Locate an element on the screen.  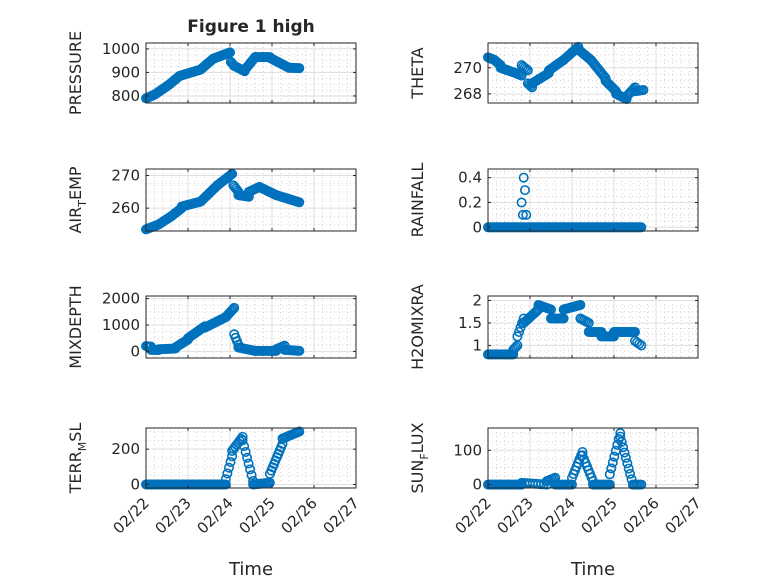
panel-rainfall: 0 0.2 0.4 RAINFALL is located at coordinates (553, 200).